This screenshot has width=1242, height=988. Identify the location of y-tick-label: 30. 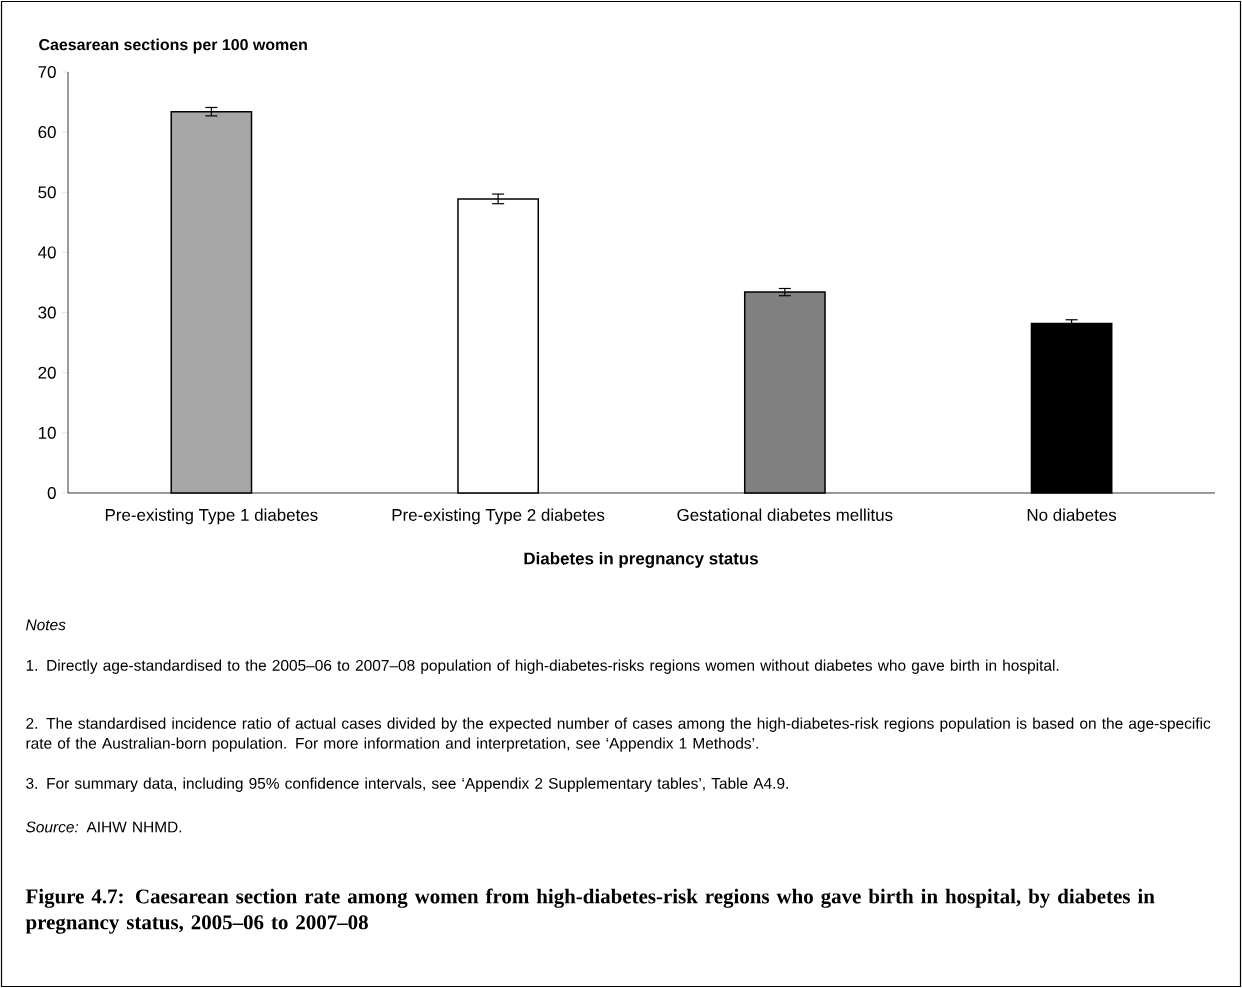
(47, 312).